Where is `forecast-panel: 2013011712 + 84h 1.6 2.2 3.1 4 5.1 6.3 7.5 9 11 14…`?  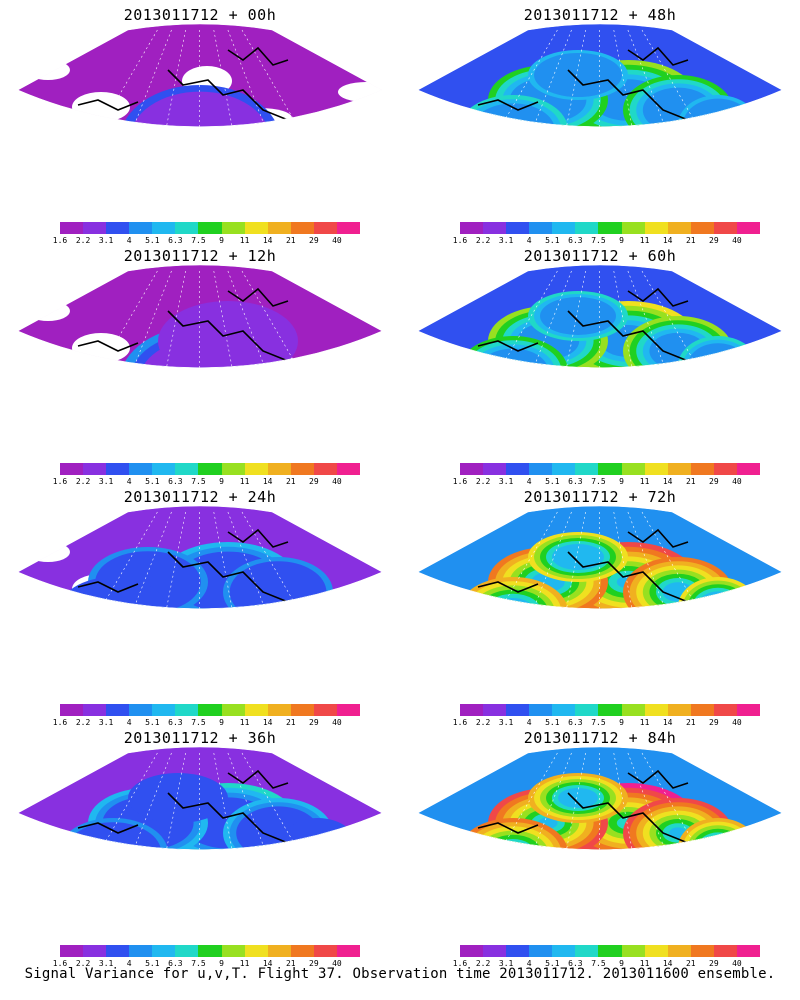
forecast-panel: 2013011712 + 84h 1.6 2.2 3.1 4 5.1 6.3 7.5 9 11 14… is located at coordinates (600, 845).